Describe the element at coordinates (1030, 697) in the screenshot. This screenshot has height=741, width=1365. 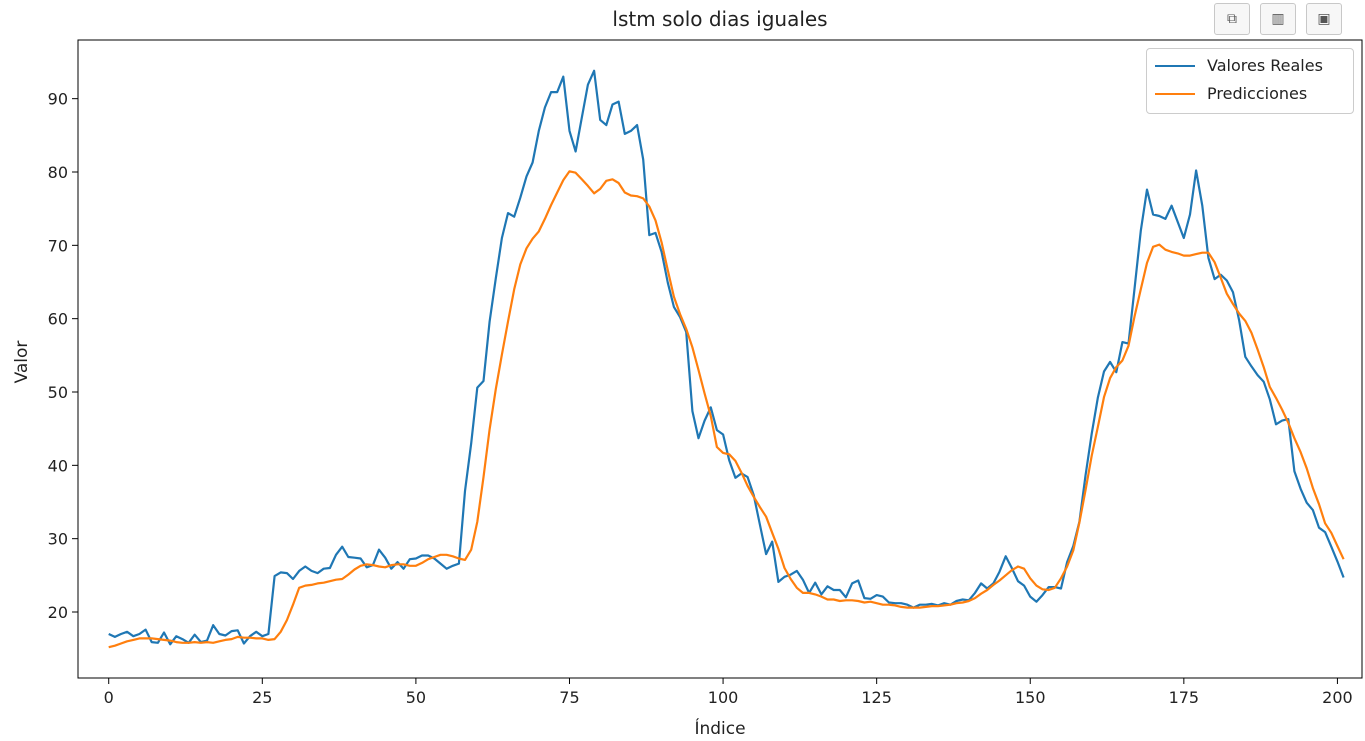
I see `x-tick-label: 150` at that location.